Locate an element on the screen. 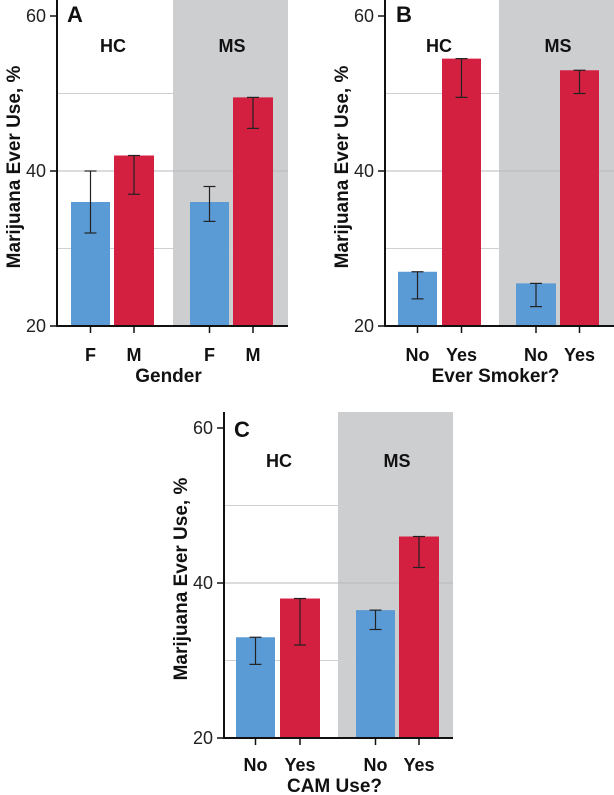 Image resolution: width=614 pixels, height=795 pixels. panel-letter: C is located at coordinates (242, 429).